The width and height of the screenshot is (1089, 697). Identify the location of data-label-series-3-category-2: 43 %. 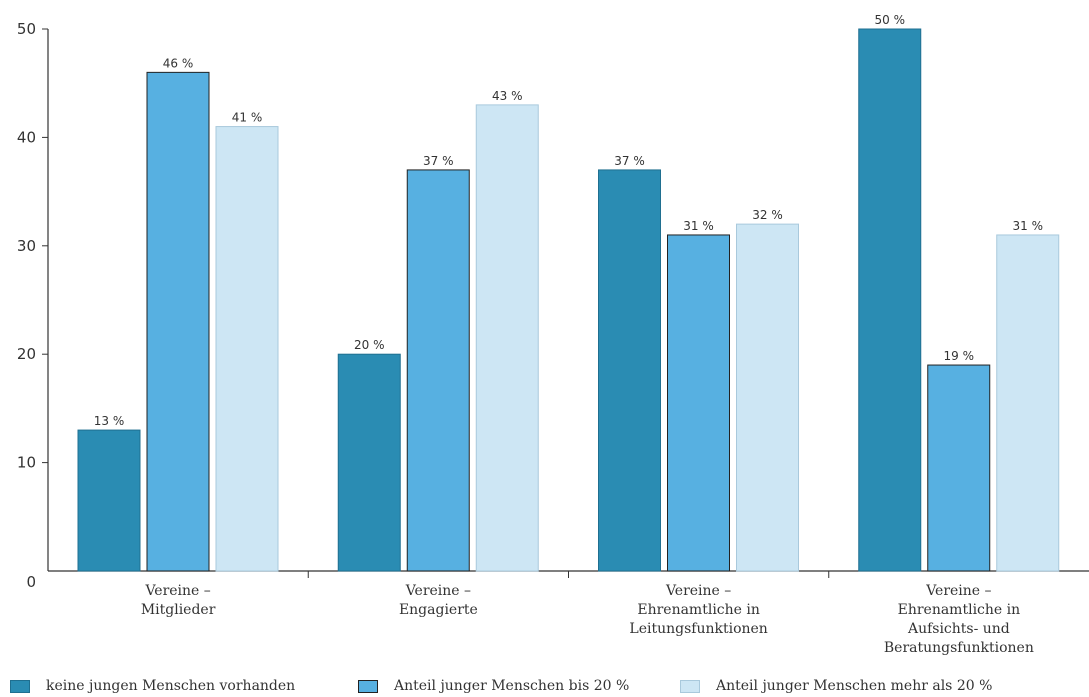
(507, 96).